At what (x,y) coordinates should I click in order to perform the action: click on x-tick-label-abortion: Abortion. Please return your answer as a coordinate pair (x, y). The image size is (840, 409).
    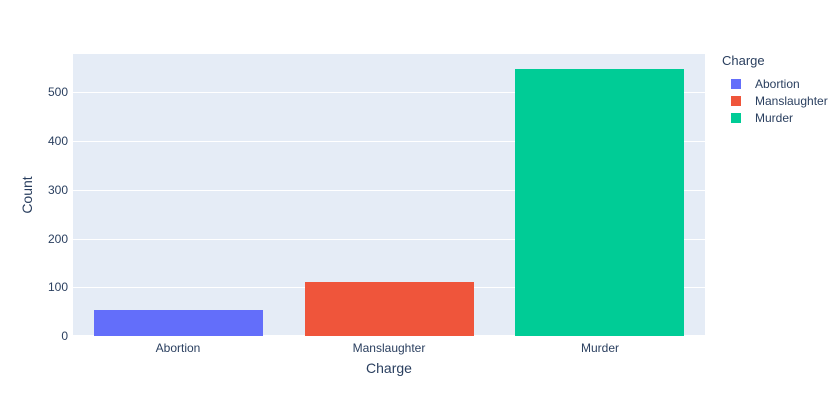
    Looking at the image, I should click on (178, 348).